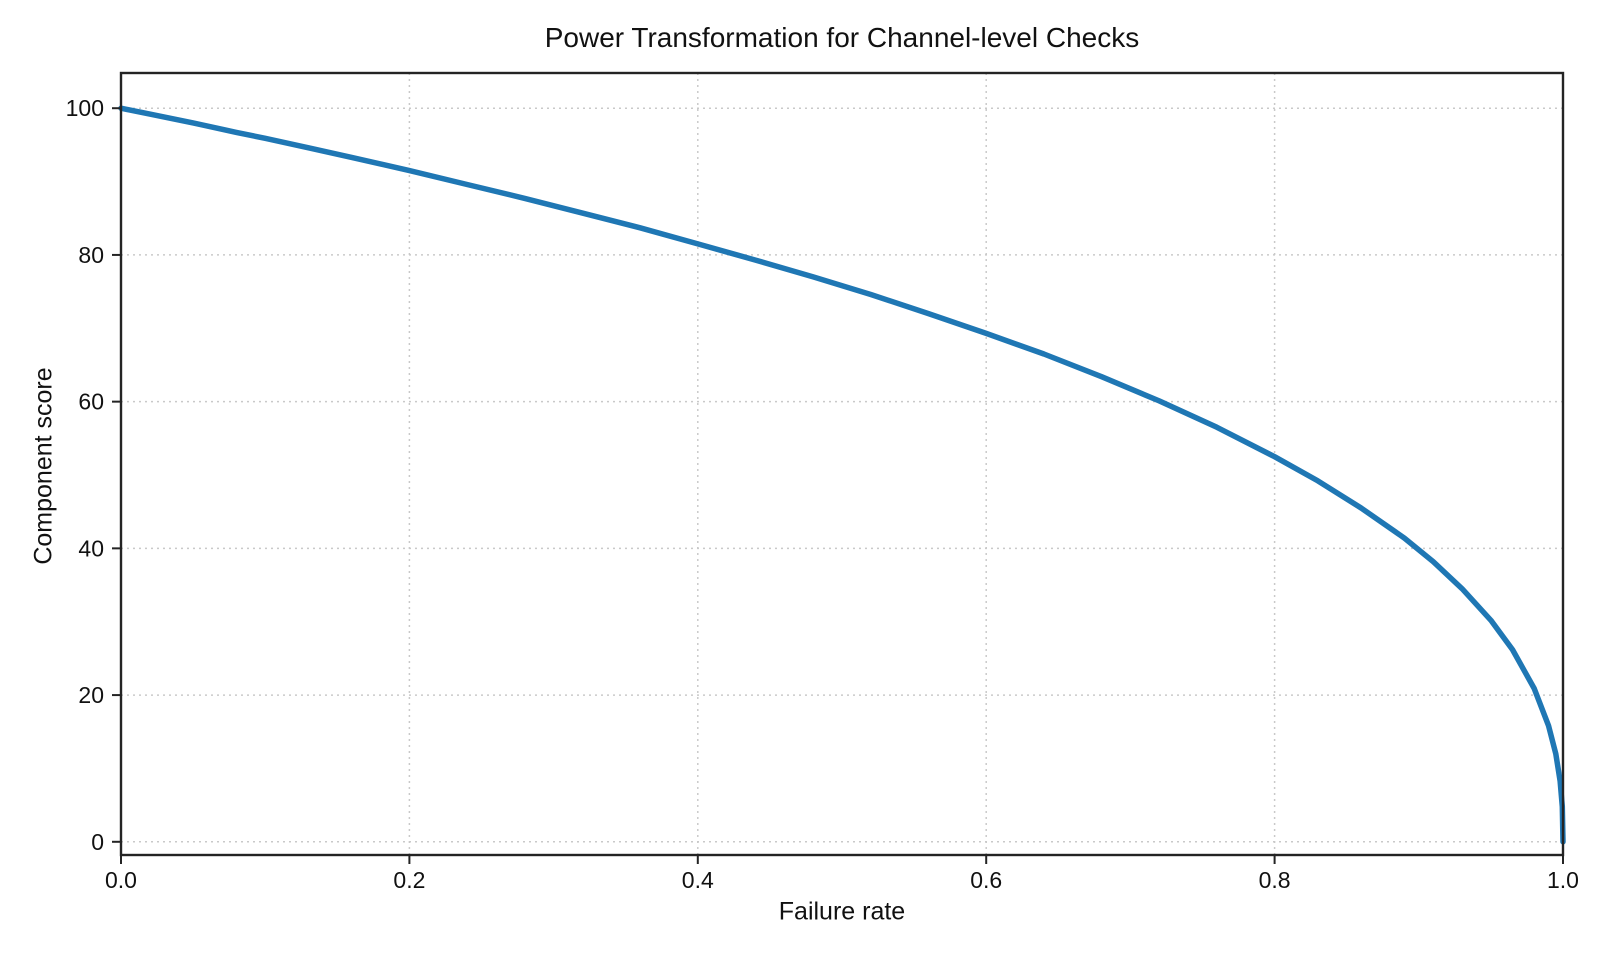  I want to click on x-tick-label: 1.0, so click(1563, 880).